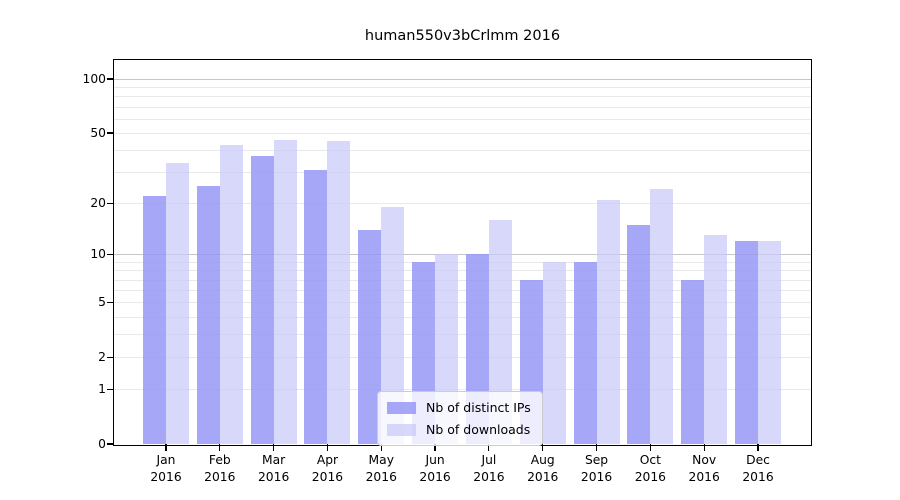  I want to click on bar-downloads-jan-2016, so click(177, 303).